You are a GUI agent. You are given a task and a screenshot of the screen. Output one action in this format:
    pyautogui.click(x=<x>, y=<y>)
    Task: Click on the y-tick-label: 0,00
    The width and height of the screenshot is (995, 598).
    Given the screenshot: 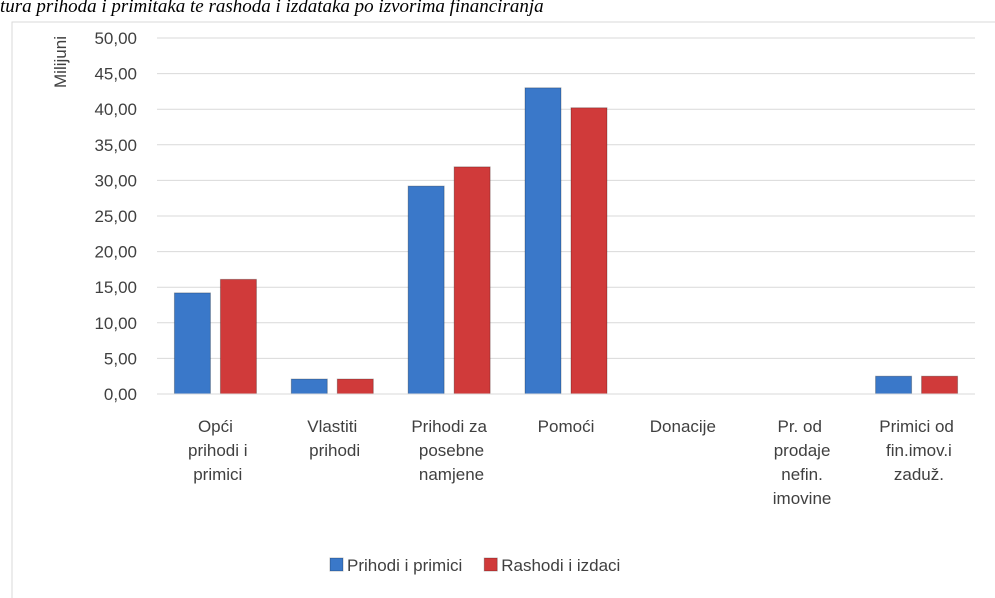 What is the action you would take?
    pyautogui.click(x=120, y=394)
    